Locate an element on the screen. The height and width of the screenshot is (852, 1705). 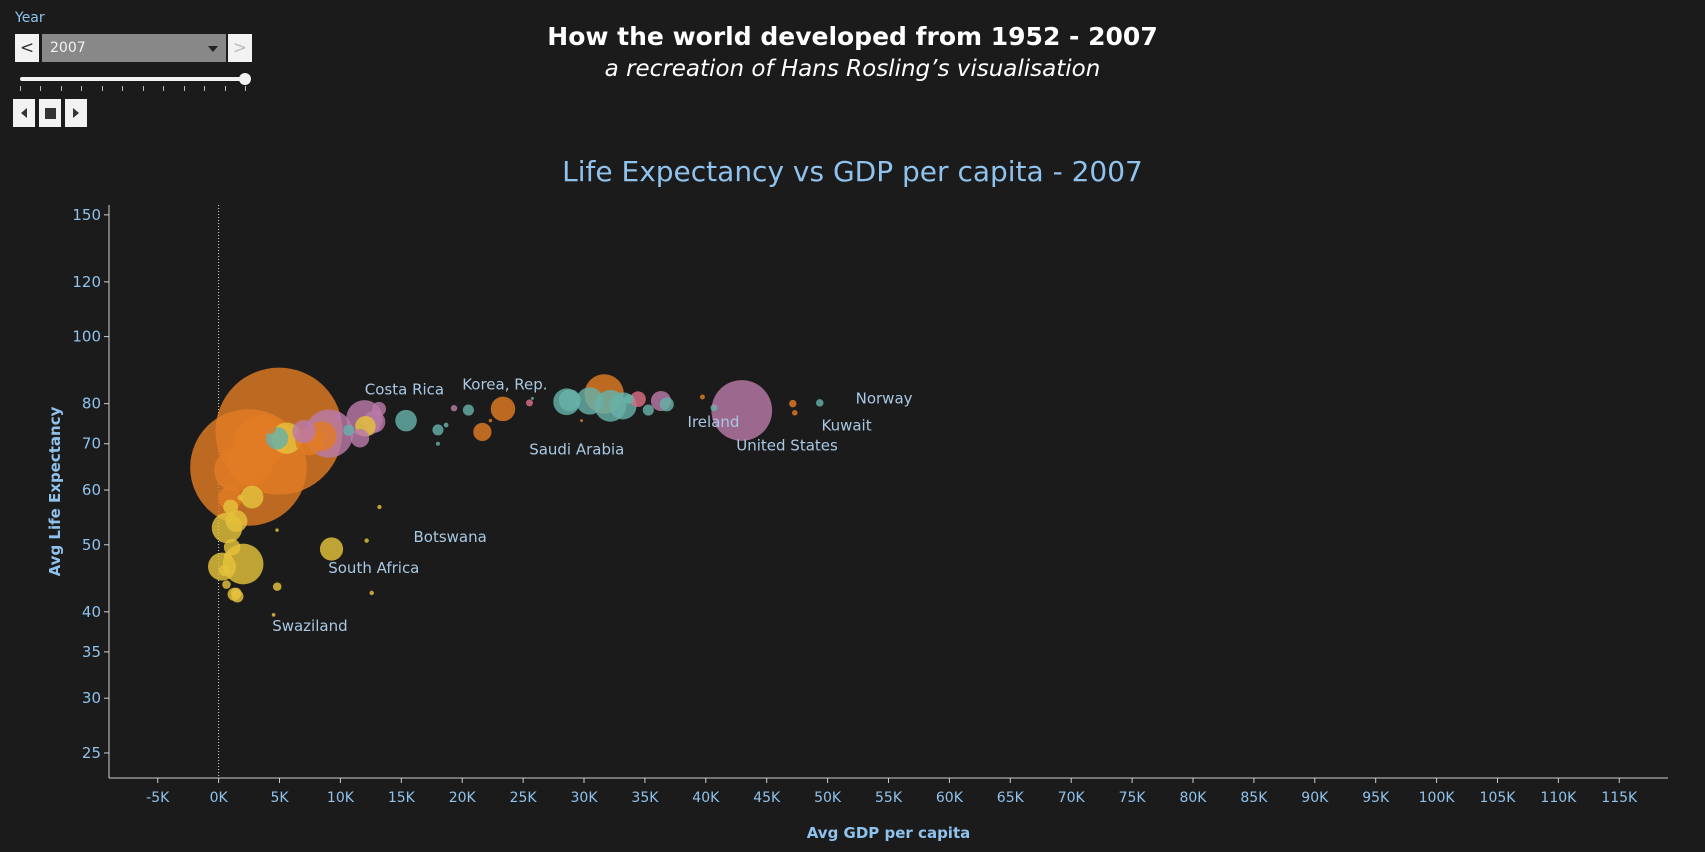
x-tick-label: 5K is located at coordinates (279, 798).